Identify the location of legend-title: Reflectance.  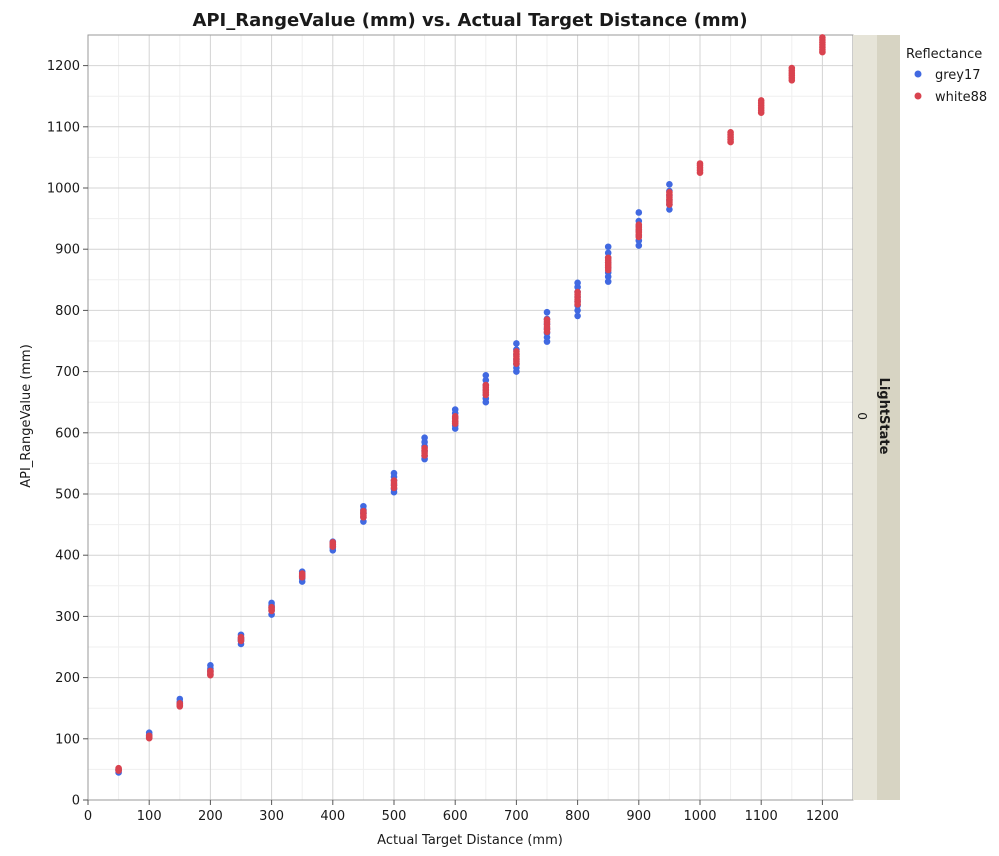
(944, 54).